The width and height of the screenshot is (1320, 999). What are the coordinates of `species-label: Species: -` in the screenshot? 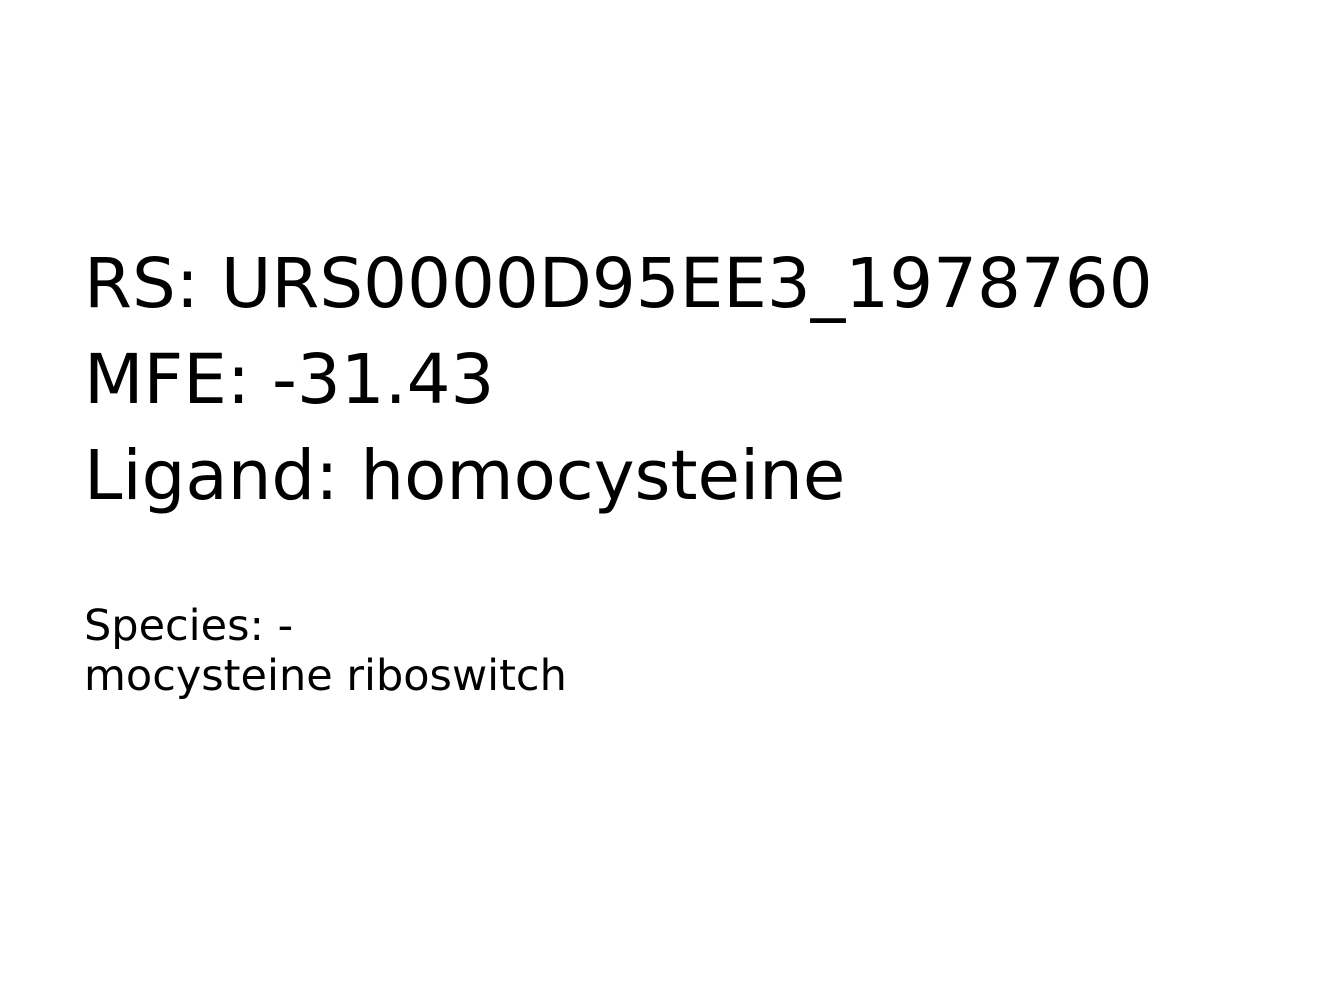 It's located at (189, 626).